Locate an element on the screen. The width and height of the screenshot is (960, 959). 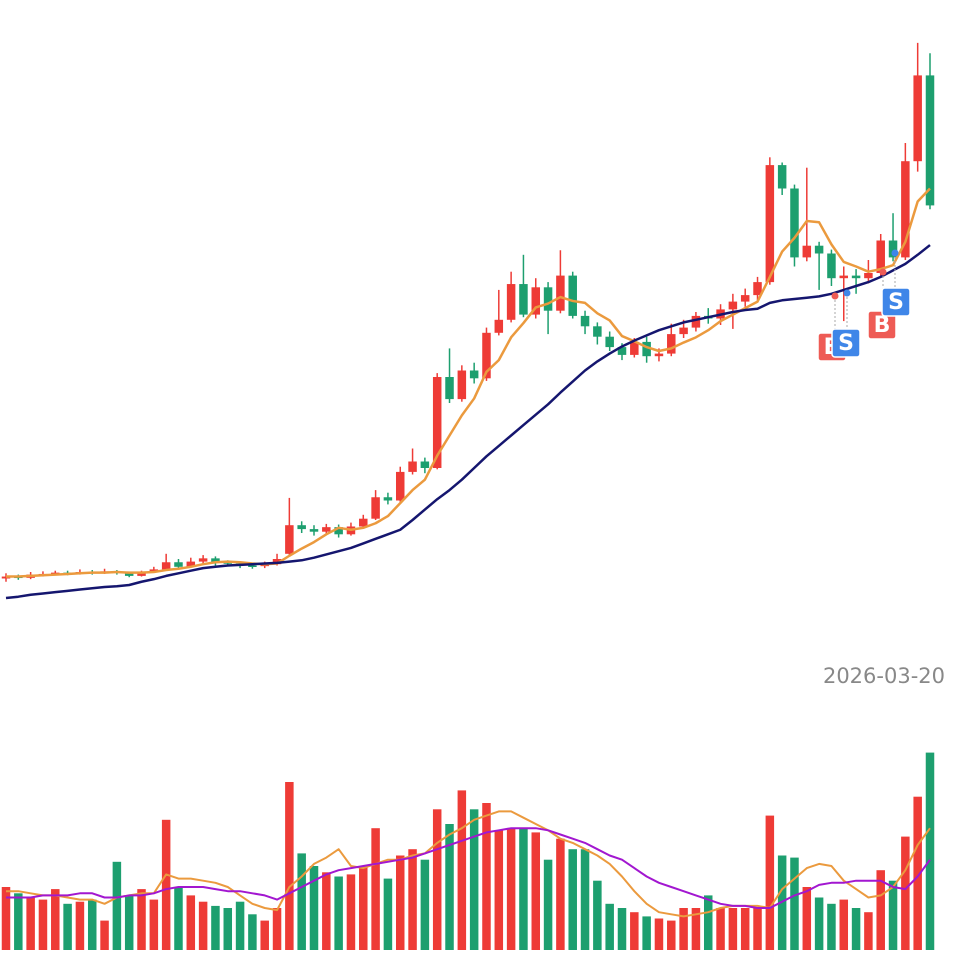
badge-label: B is located at coordinates (882, 325).